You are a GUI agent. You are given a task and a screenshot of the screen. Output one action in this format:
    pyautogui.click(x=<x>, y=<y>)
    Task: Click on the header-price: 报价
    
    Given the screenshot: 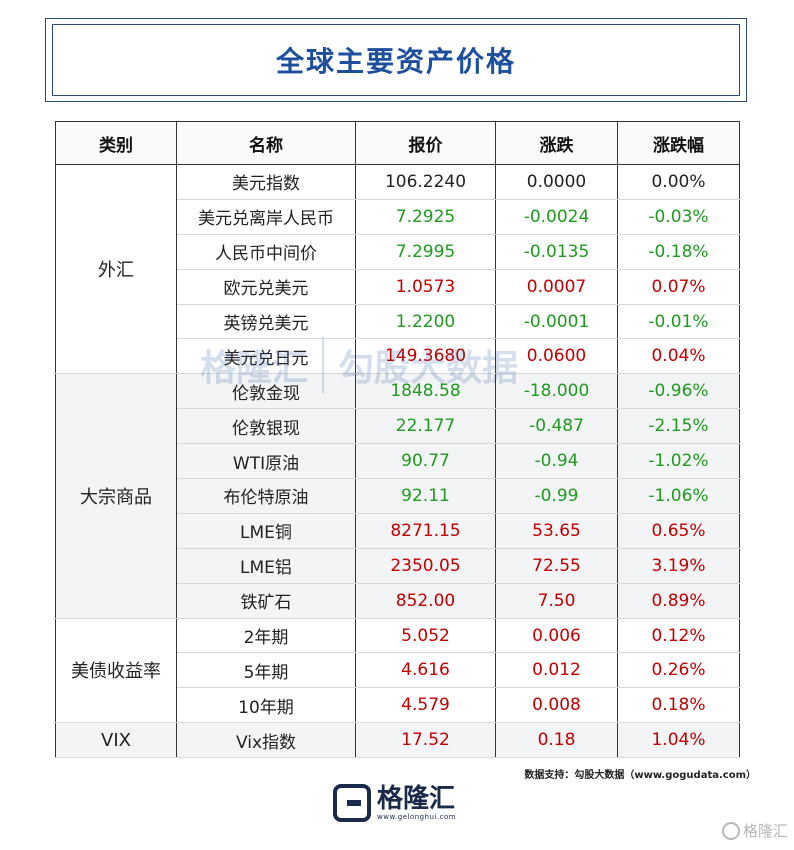 What is the action you would take?
    pyautogui.click(x=425, y=143)
    